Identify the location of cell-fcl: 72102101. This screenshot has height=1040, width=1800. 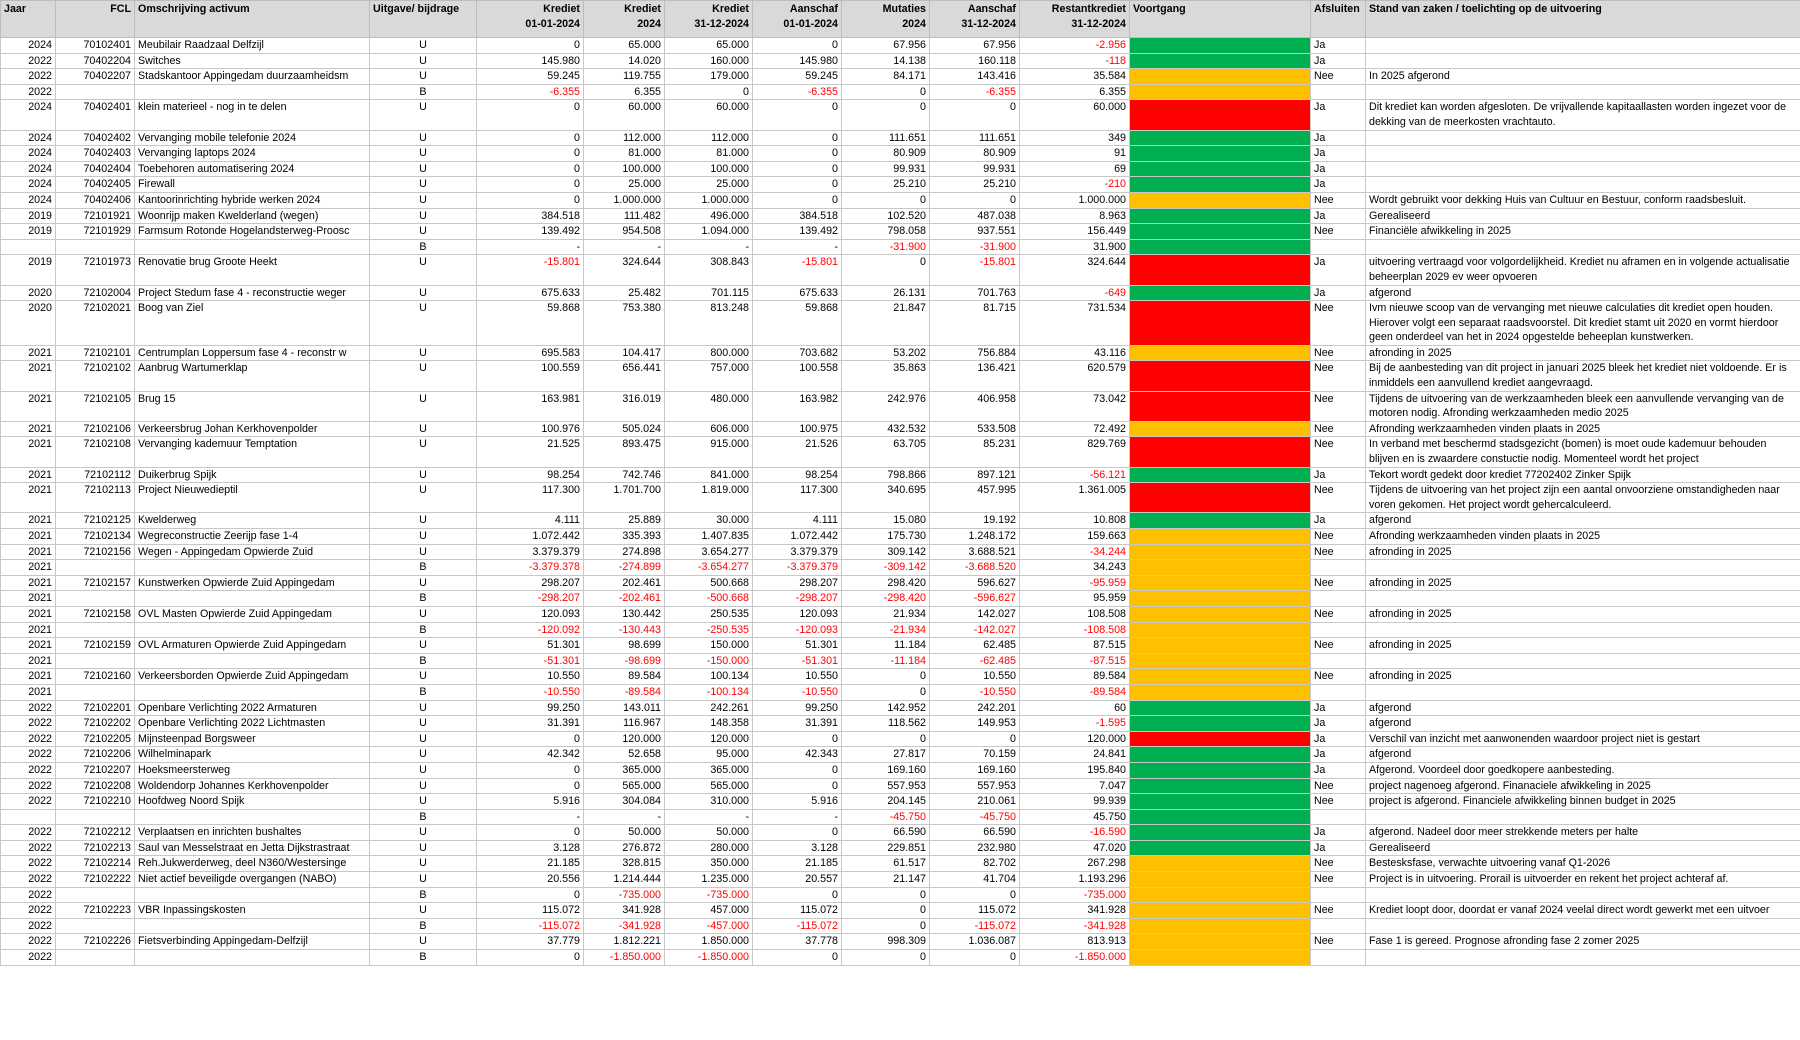
(95, 353).